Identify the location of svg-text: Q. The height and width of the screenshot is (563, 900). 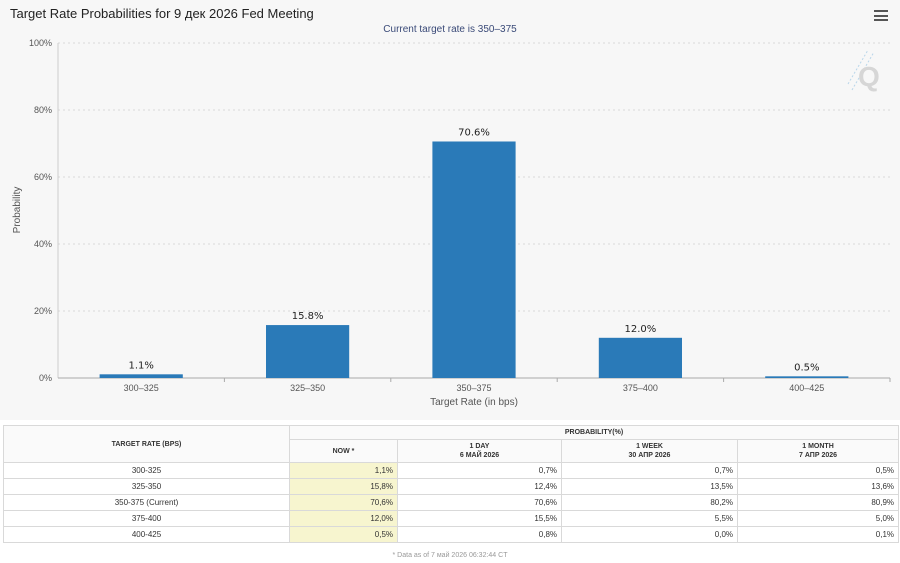
(869, 76).